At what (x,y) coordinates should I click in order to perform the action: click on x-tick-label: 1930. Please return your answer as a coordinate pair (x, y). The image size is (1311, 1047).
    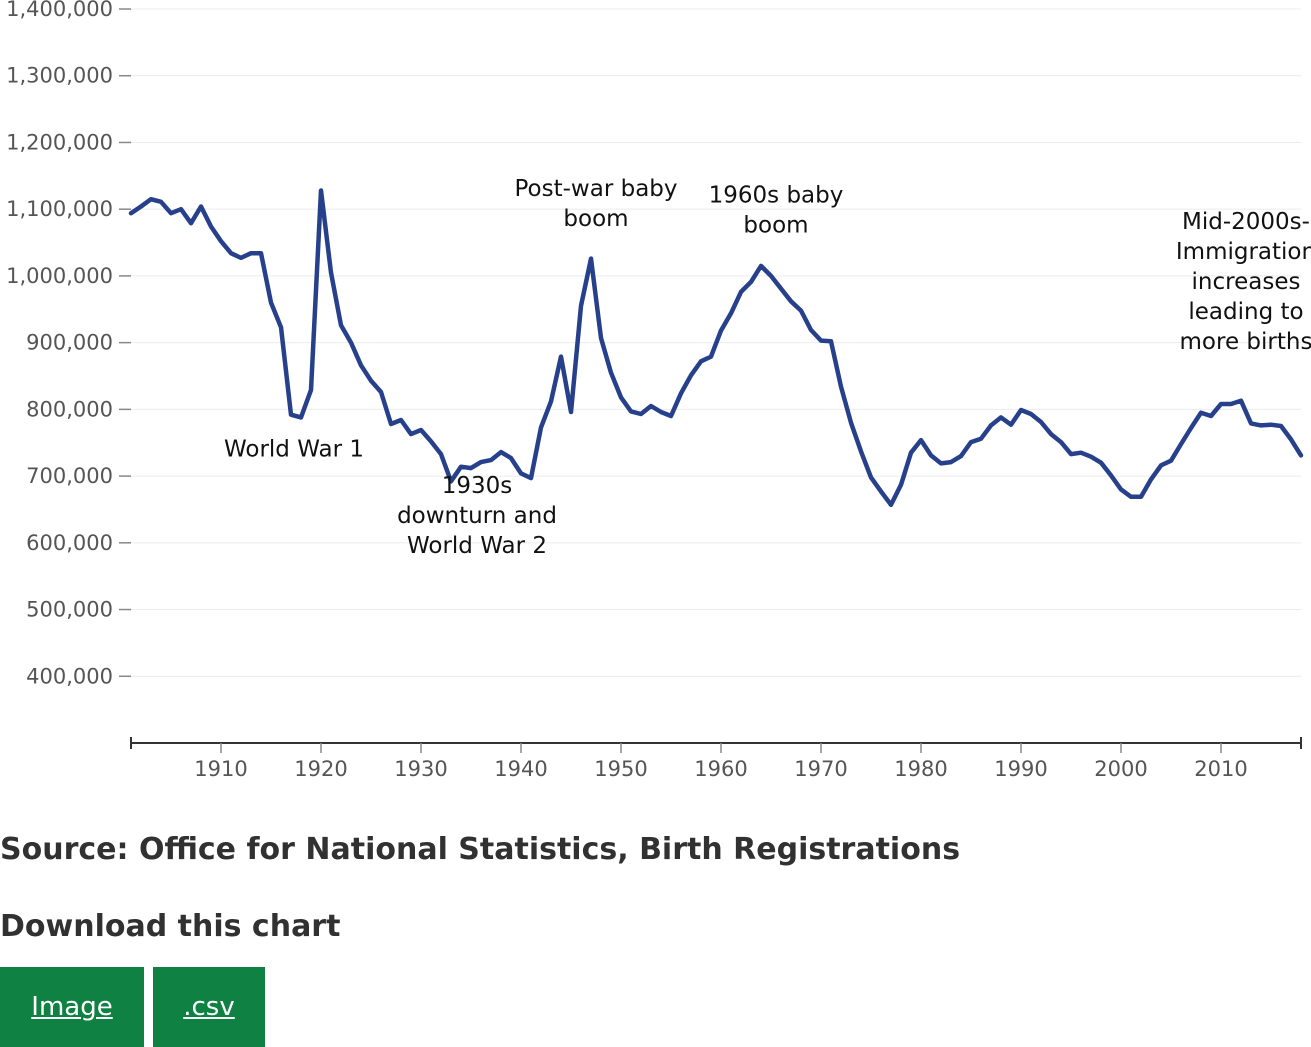
    Looking at the image, I should click on (420, 769).